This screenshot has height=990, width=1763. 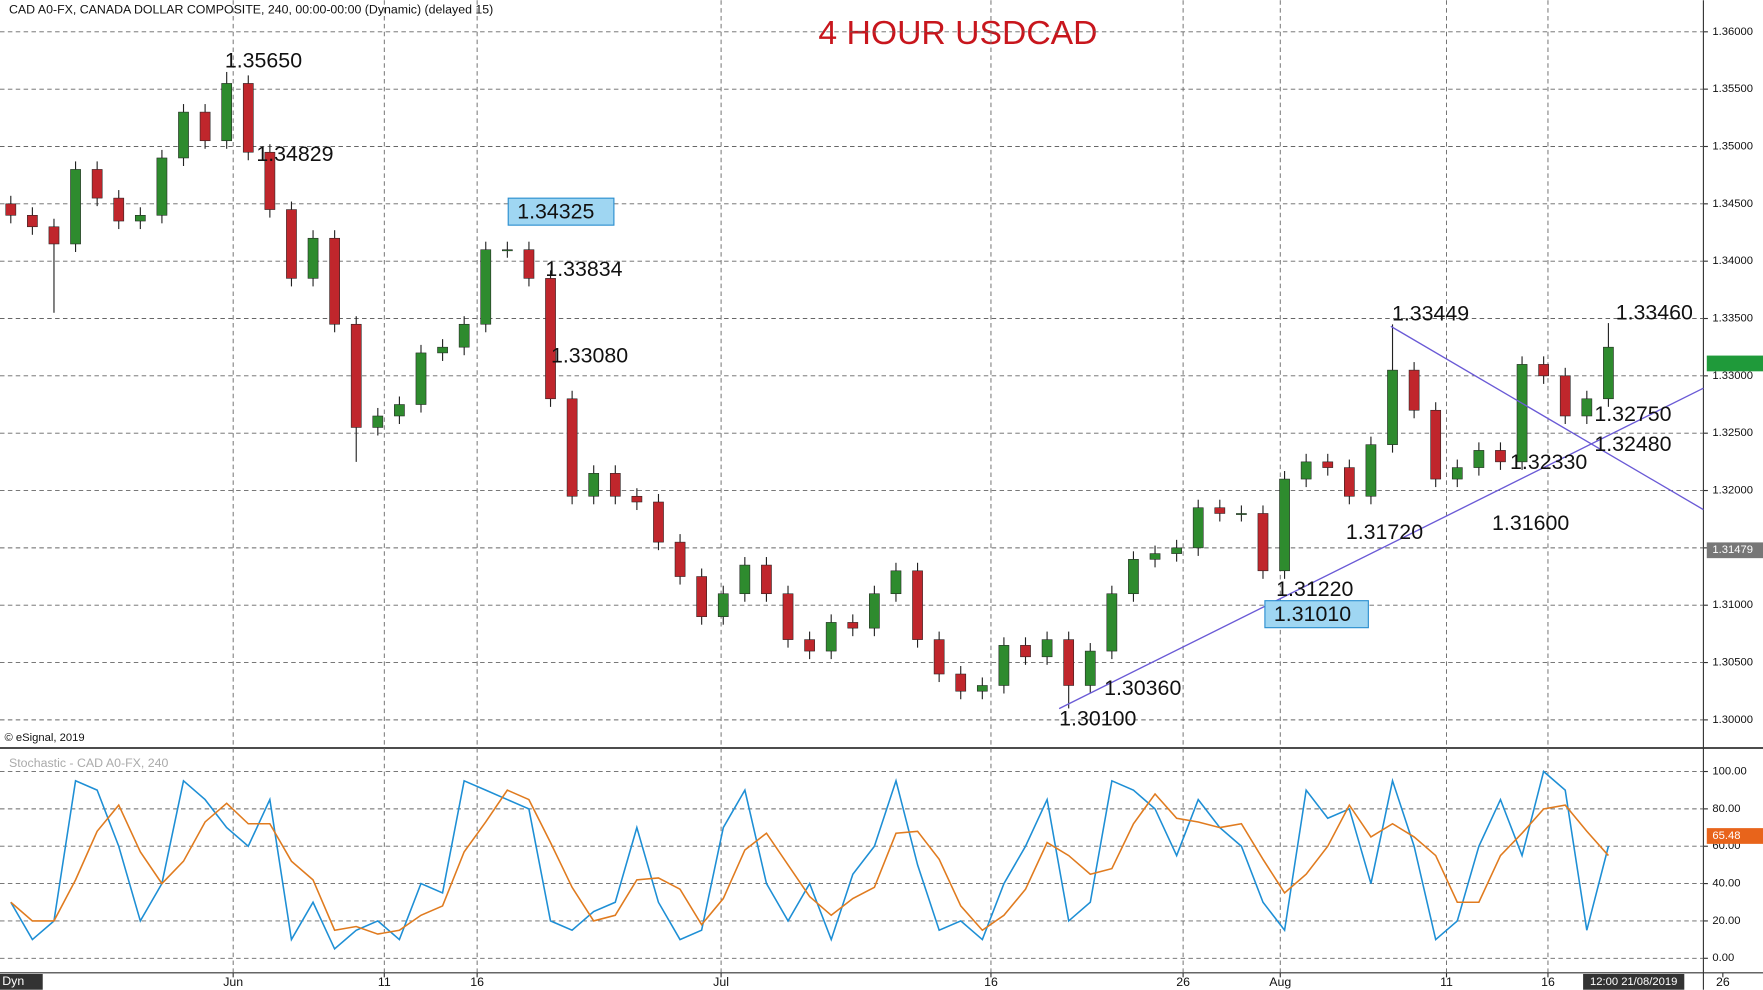 I want to click on annotation: 1.33460, so click(x=1654, y=313).